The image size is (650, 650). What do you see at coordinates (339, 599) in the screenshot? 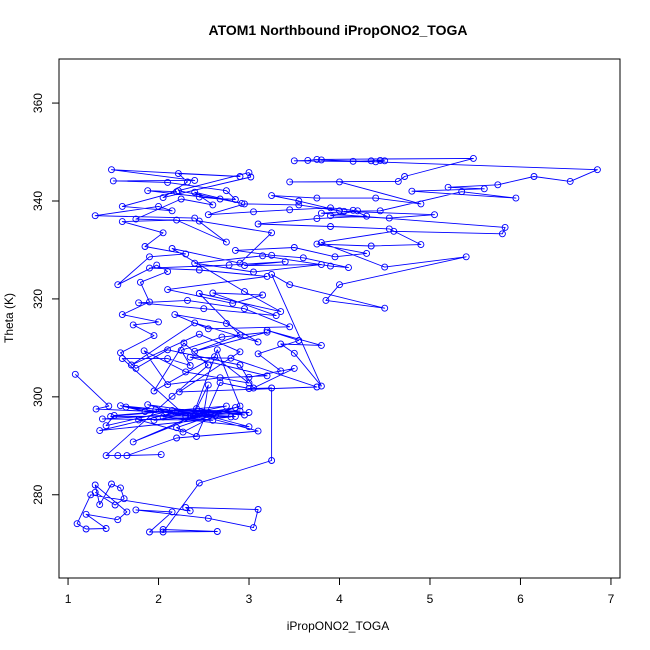
I see `x-tick-label: 4` at bounding box center [339, 599].